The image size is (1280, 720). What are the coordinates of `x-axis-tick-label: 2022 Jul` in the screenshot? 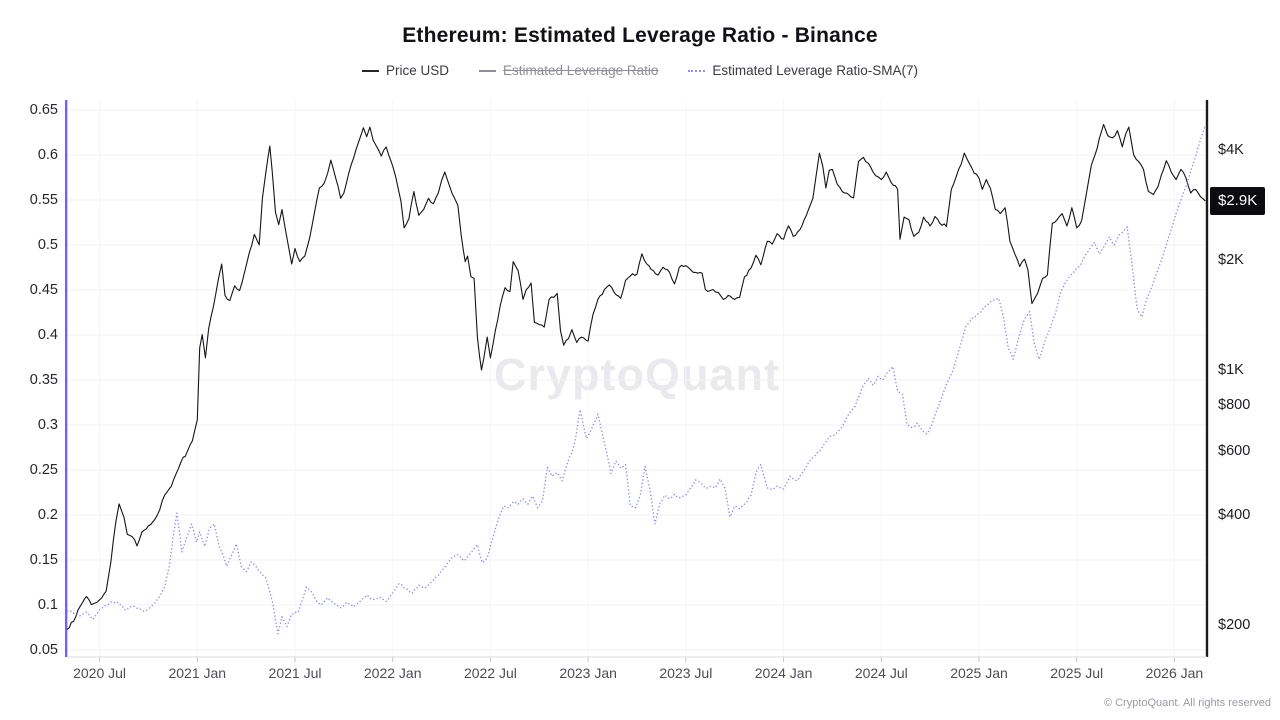 It's located at (490, 673).